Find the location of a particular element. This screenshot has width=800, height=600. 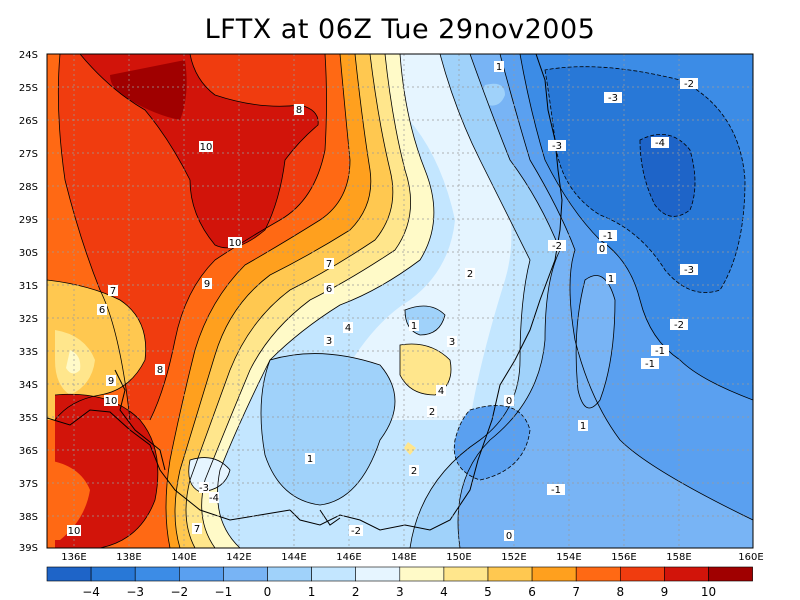

colorbar-label: −4 is located at coordinates (91, 592).